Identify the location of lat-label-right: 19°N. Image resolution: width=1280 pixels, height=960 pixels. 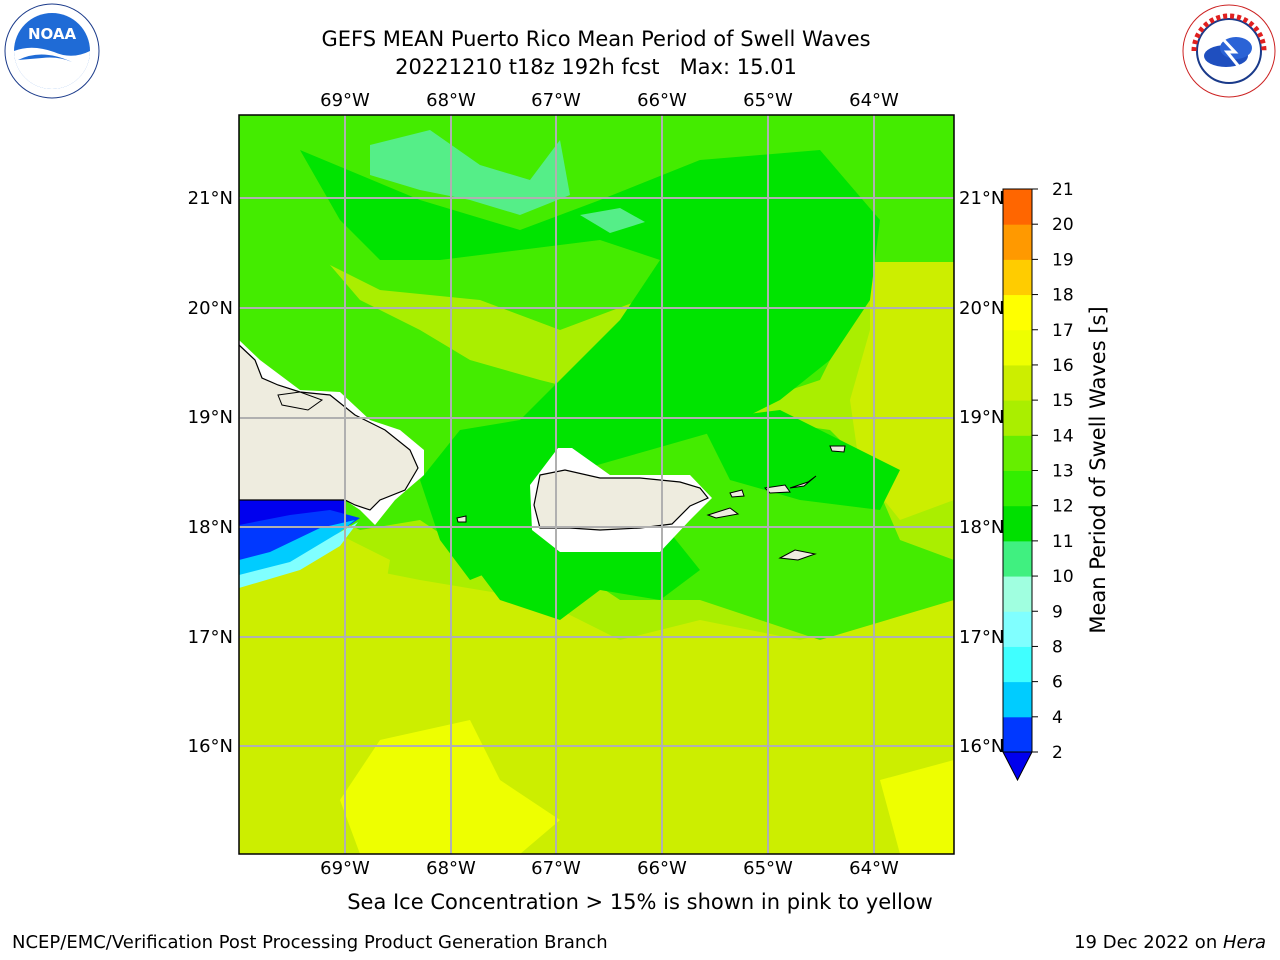
(981, 417).